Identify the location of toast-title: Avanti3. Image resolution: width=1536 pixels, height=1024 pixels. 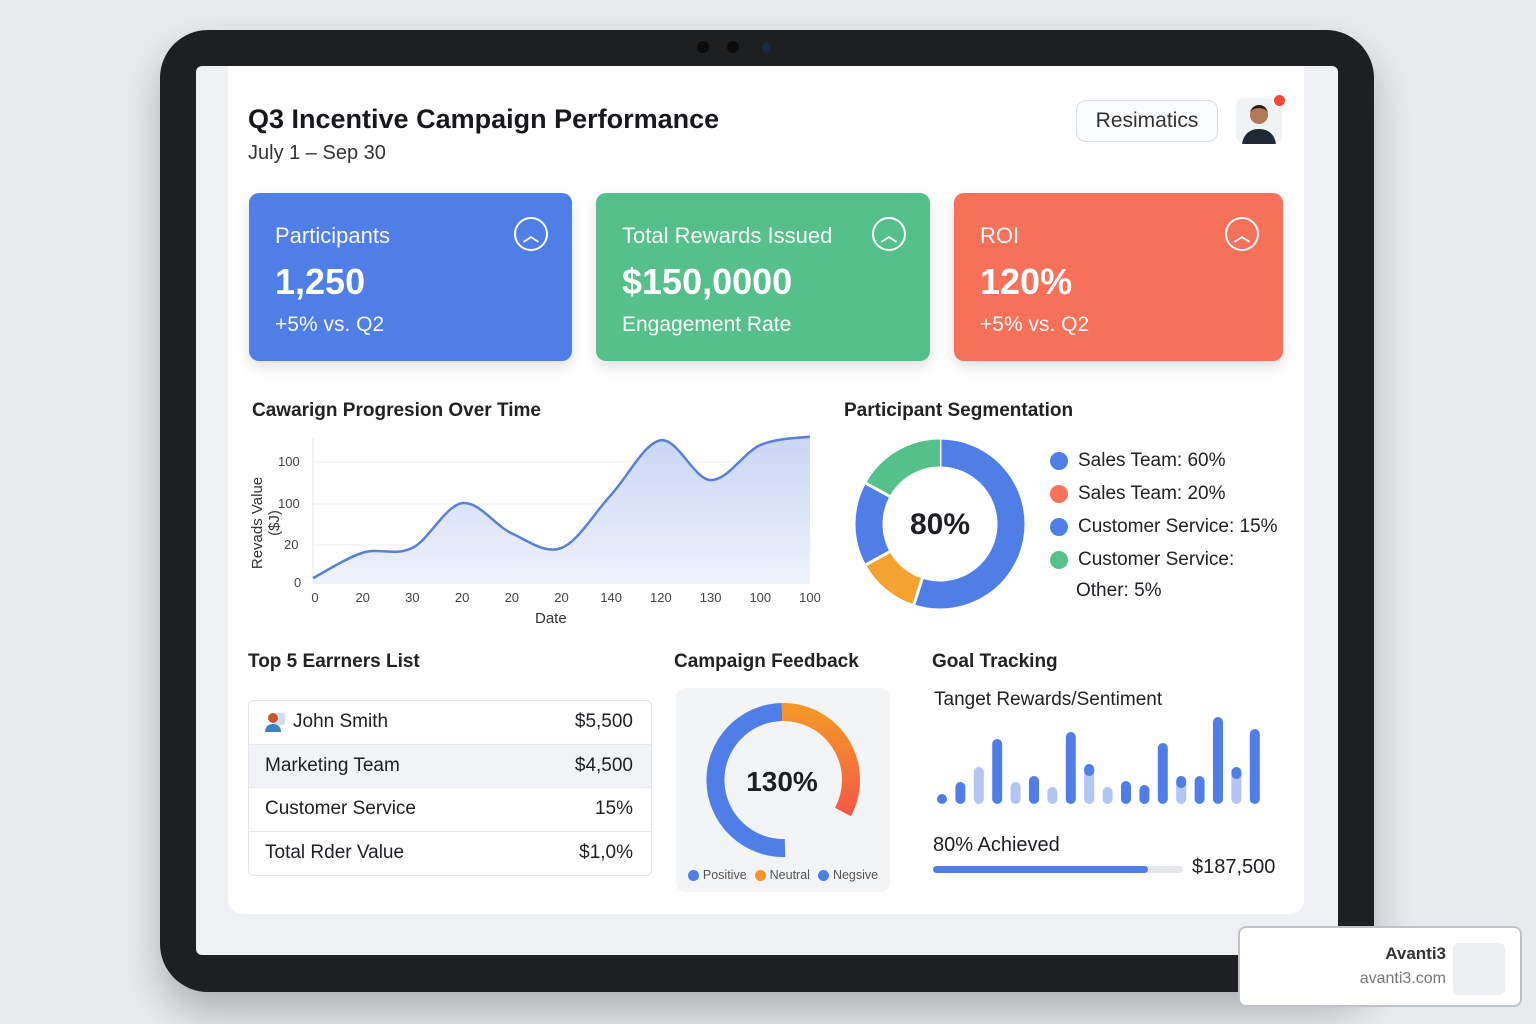
(1415, 953).